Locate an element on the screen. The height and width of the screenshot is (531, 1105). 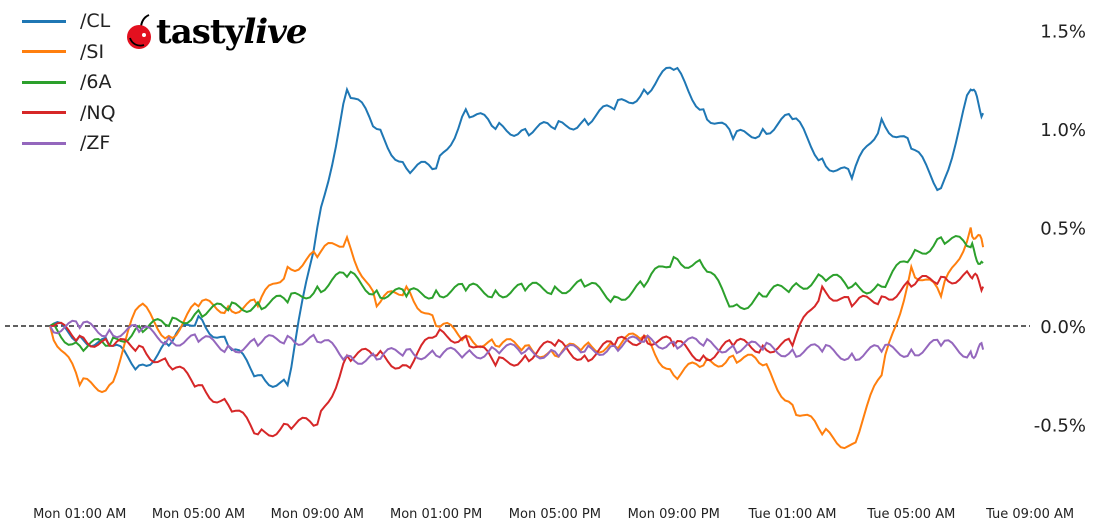
x-tick-label: Tue 05:00 AM is located at coordinates (910, 514).